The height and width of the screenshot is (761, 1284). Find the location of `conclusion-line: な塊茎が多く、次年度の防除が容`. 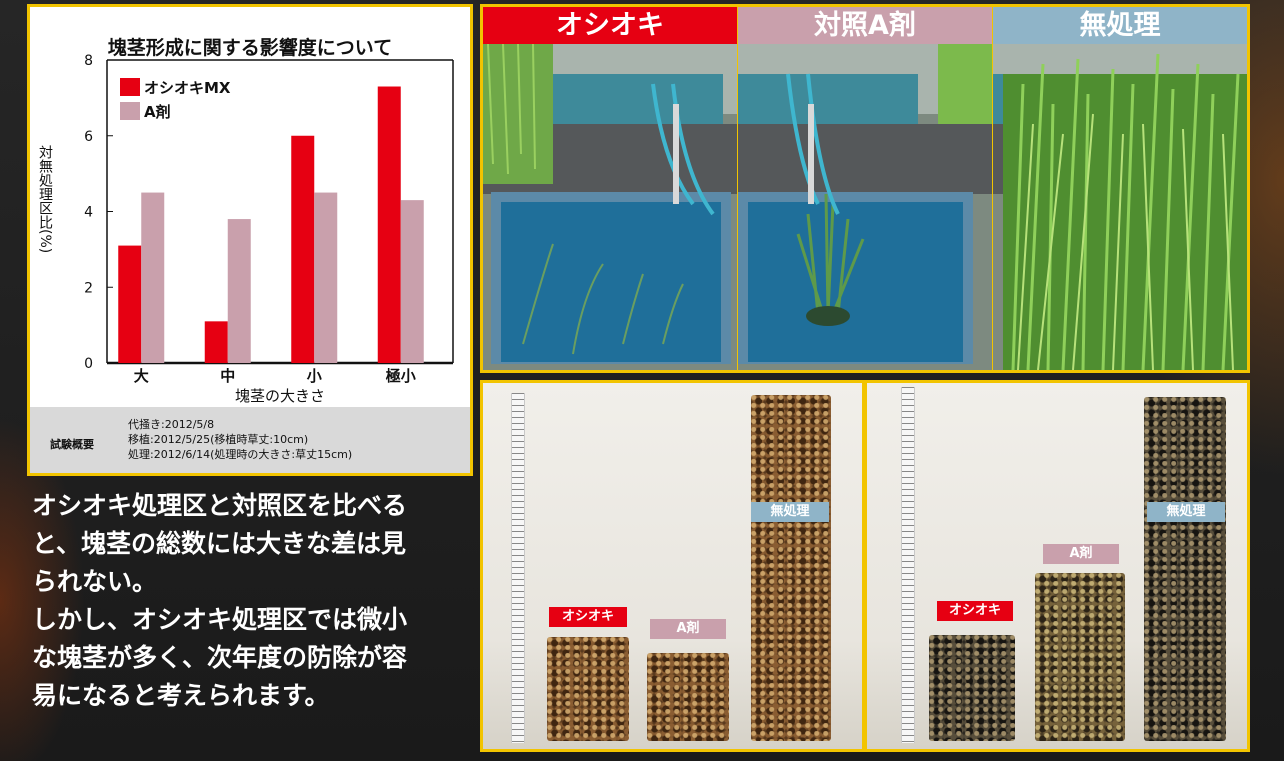

conclusion-line: な塊茎が多く、次年度の防除が容 is located at coordinates (220, 657).